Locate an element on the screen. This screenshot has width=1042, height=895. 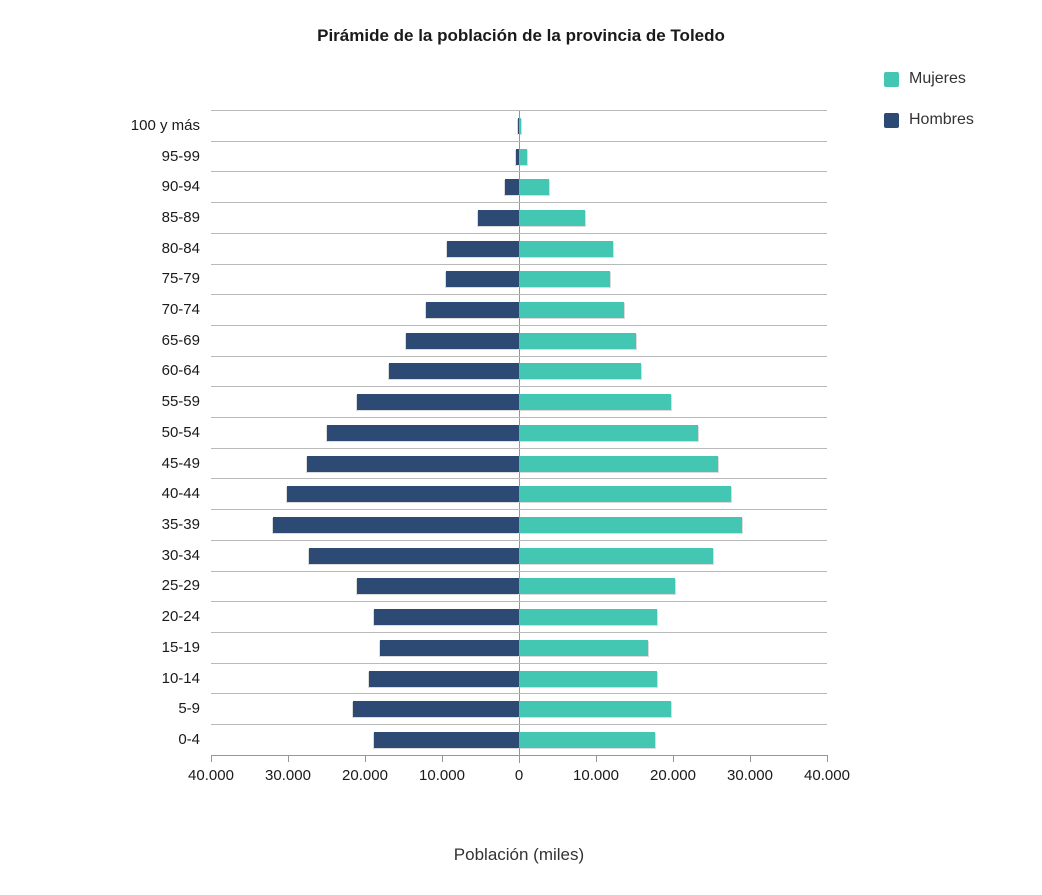
age-label-0-4: 0-4 is located at coordinates (189, 739).